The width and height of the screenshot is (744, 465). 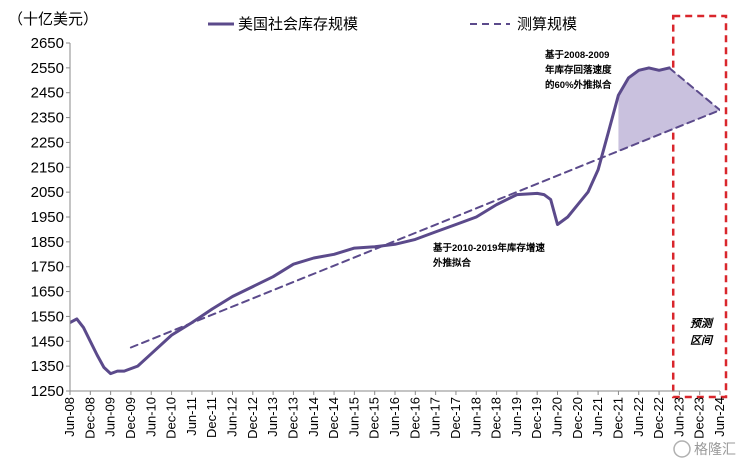 What do you see at coordinates (678, 417) in the screenshot?
I see `x-tick-label: Jun-23` at bounding box center [678, 417].